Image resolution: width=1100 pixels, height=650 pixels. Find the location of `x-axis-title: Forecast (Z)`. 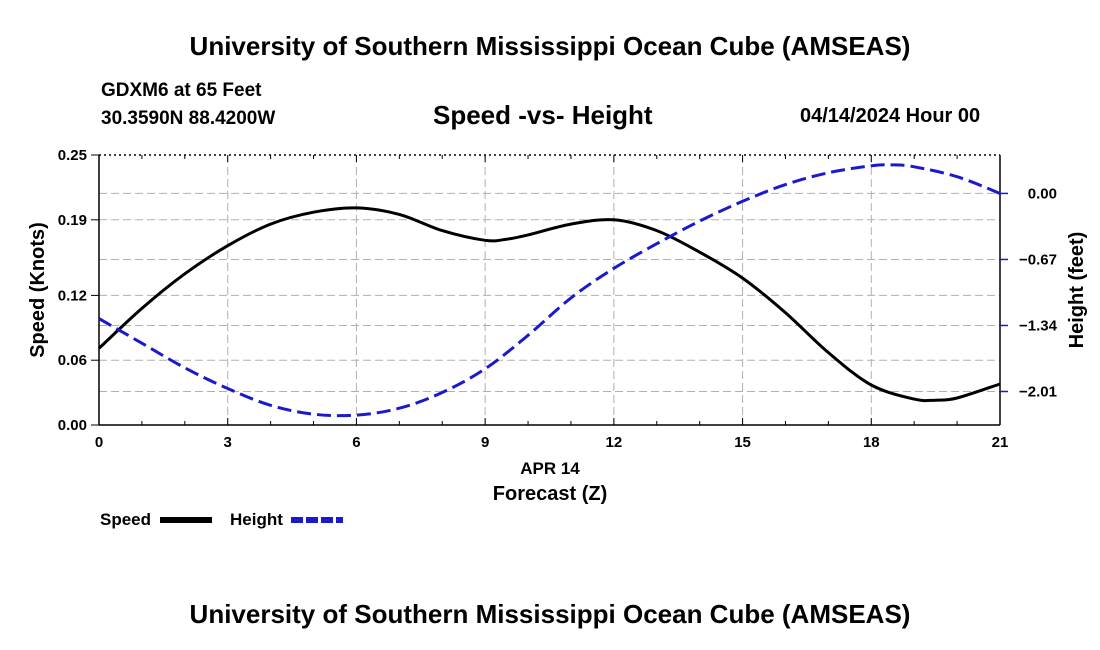

x-axis-title: Forecast (Z) is located at coordinates (550, 494).